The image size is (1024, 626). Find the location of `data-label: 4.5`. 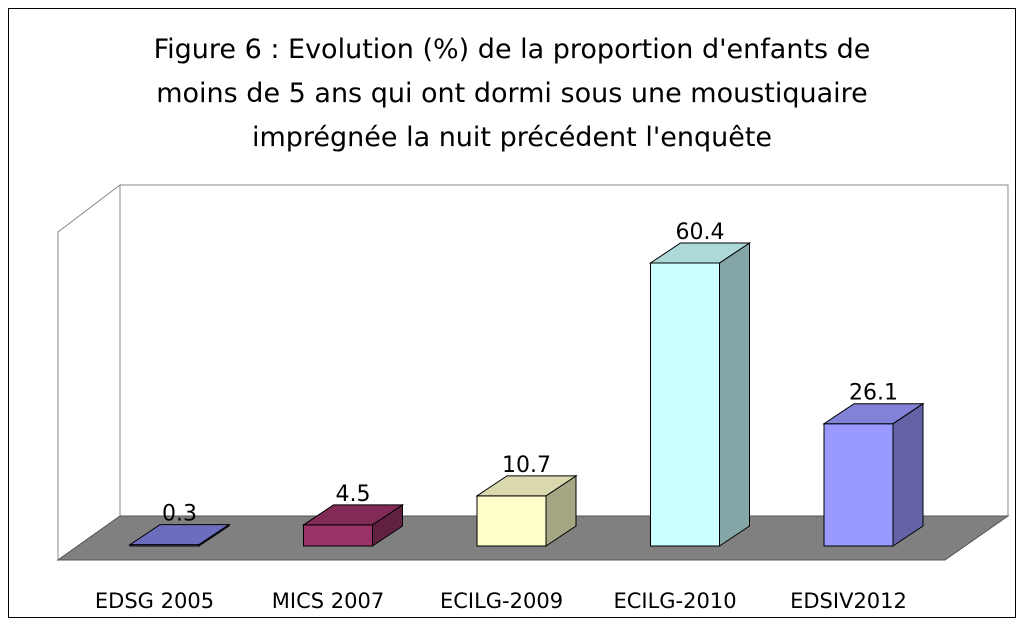

data-label: 4.5 is located at coordinates (353, 494).